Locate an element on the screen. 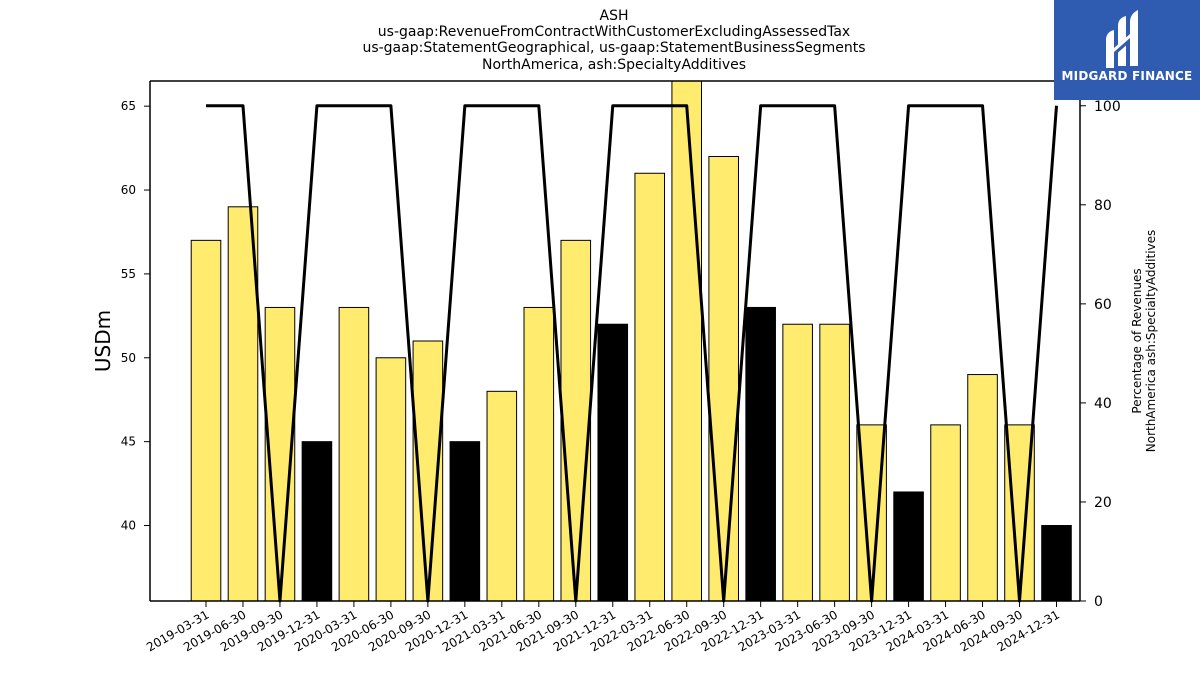 This screenshot has width=1200, height=675. brand-logo: MIDGARD FINANCE is located at coordinates (1127, 50).